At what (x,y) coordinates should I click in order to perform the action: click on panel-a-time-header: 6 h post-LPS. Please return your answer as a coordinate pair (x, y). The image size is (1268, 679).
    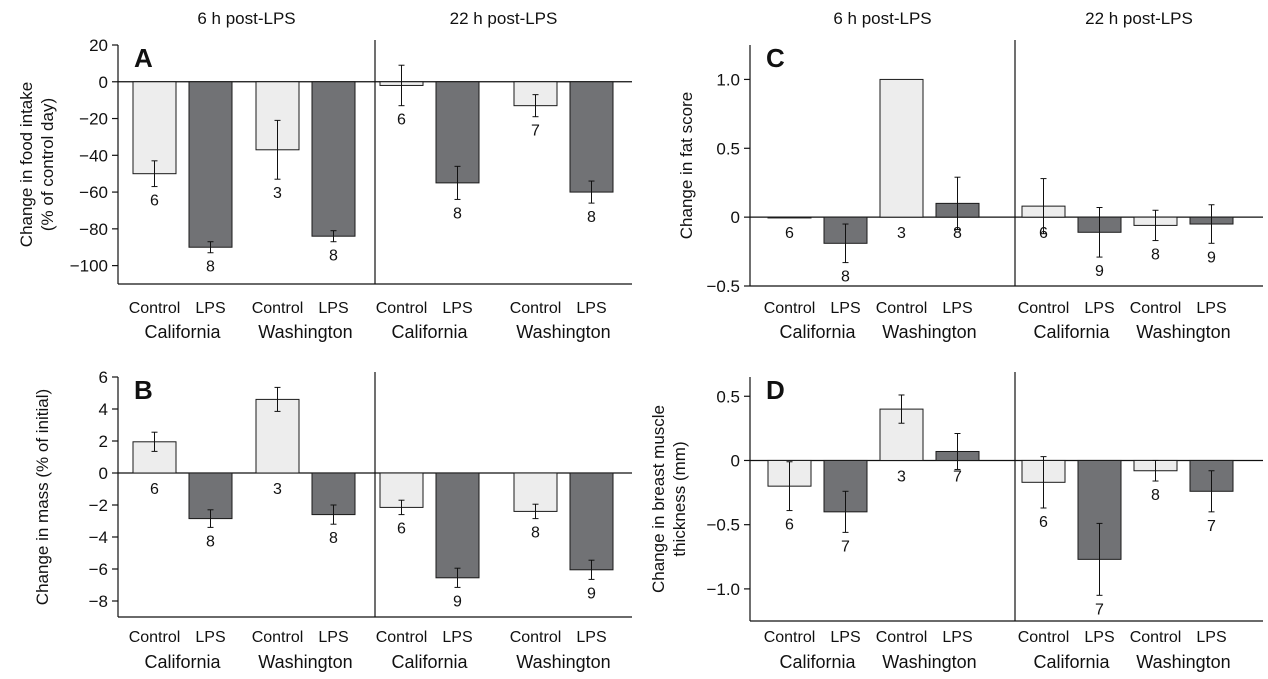
    Looking at the image, I should click on (246, 18).